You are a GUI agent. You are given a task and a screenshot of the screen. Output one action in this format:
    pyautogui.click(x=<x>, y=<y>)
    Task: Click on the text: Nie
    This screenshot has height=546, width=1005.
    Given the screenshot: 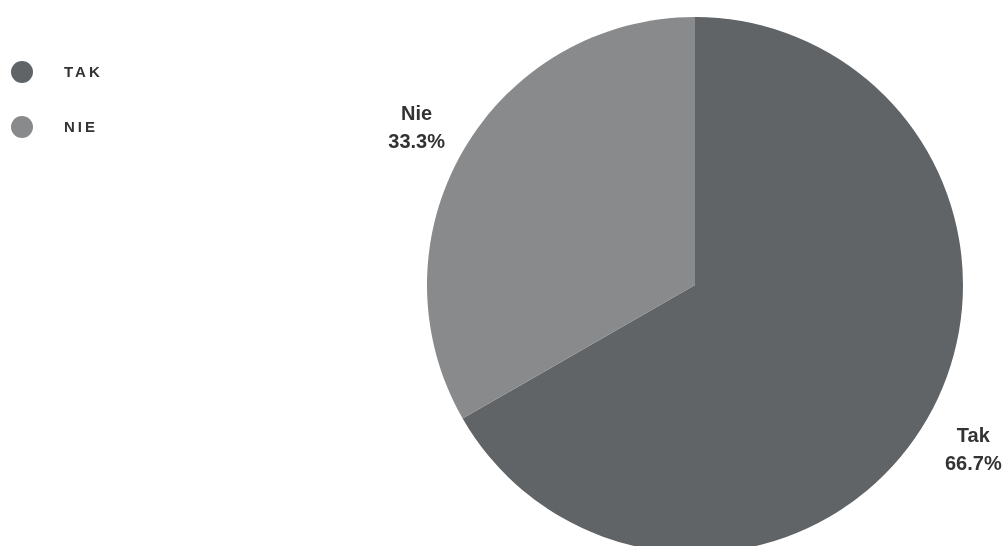 What is the action you would take?
    pyautogui.click(x=417, y=112)
    